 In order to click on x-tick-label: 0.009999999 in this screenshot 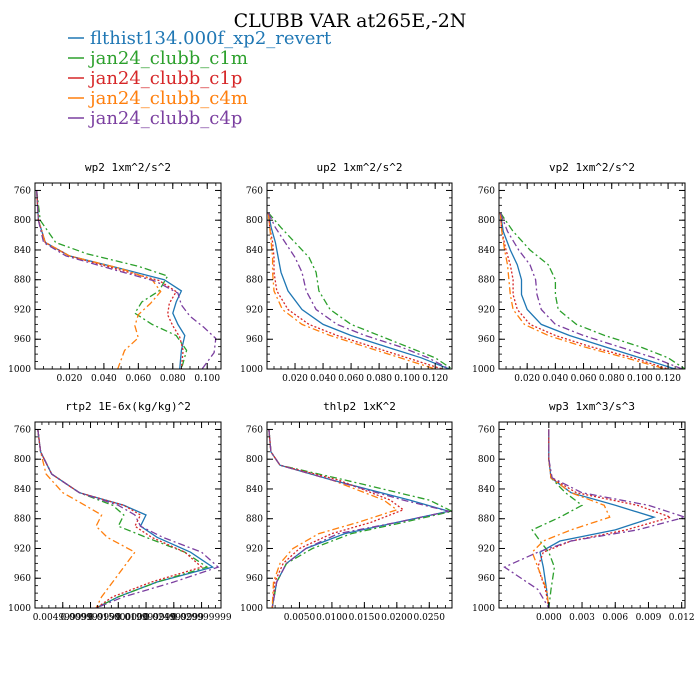, I will do `click(90, 618)`.